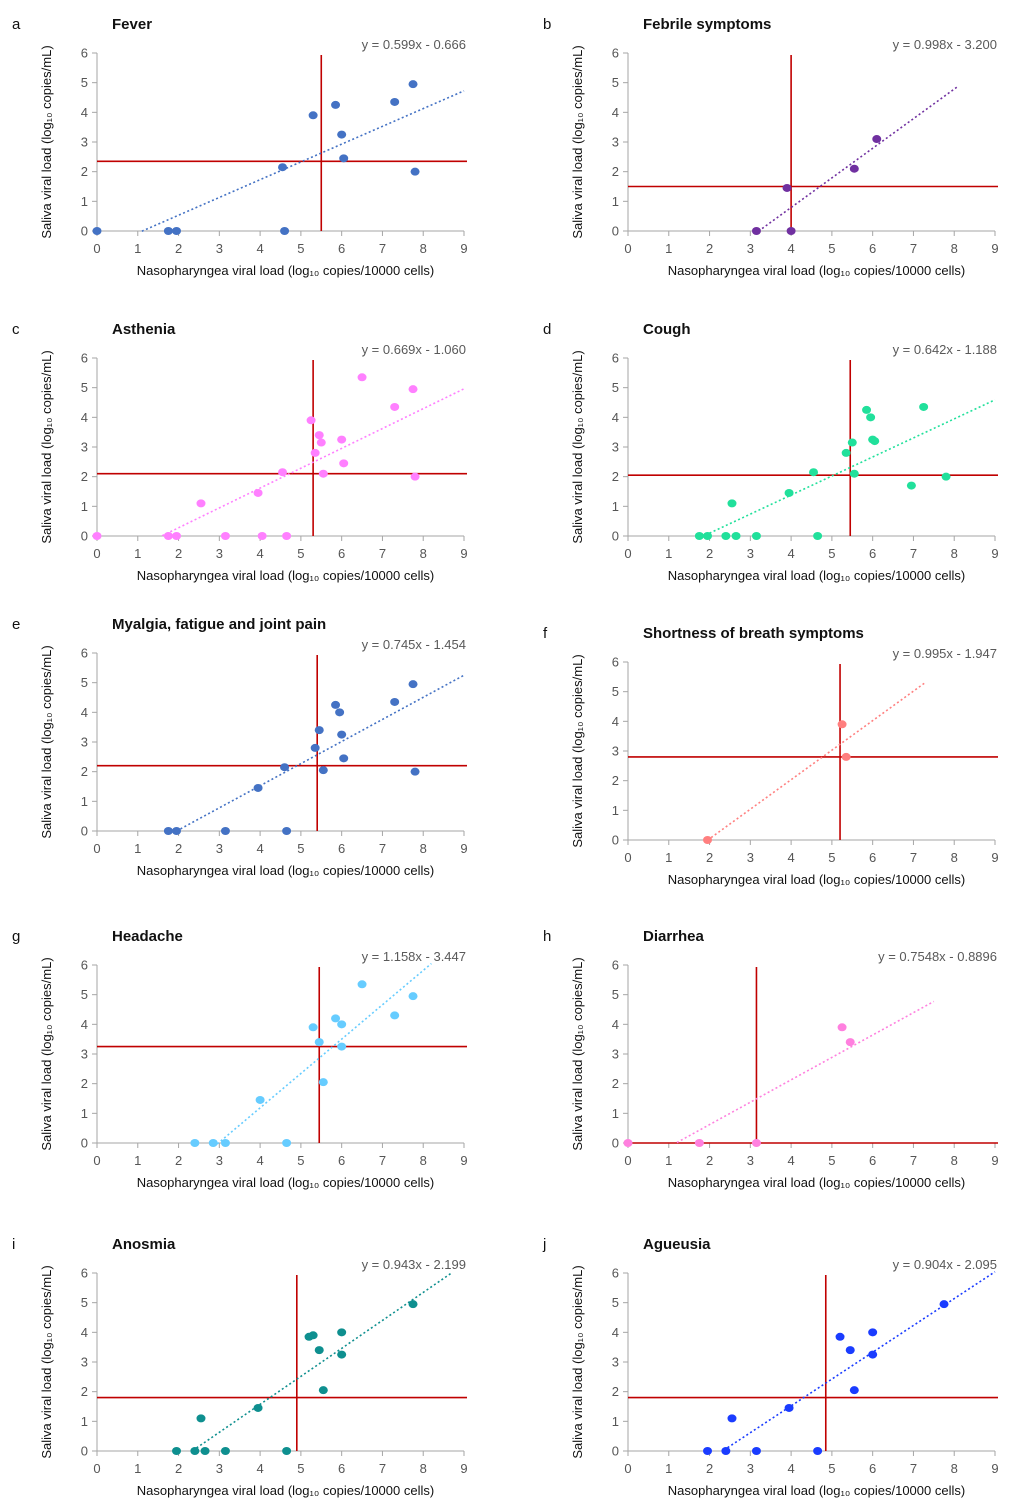 The image size is (1016, 1501). What do you see at coordinates (219, 1468) in the screenshot?
I see `x-tick-label-i: 3` at bounding box center [219, 1468].